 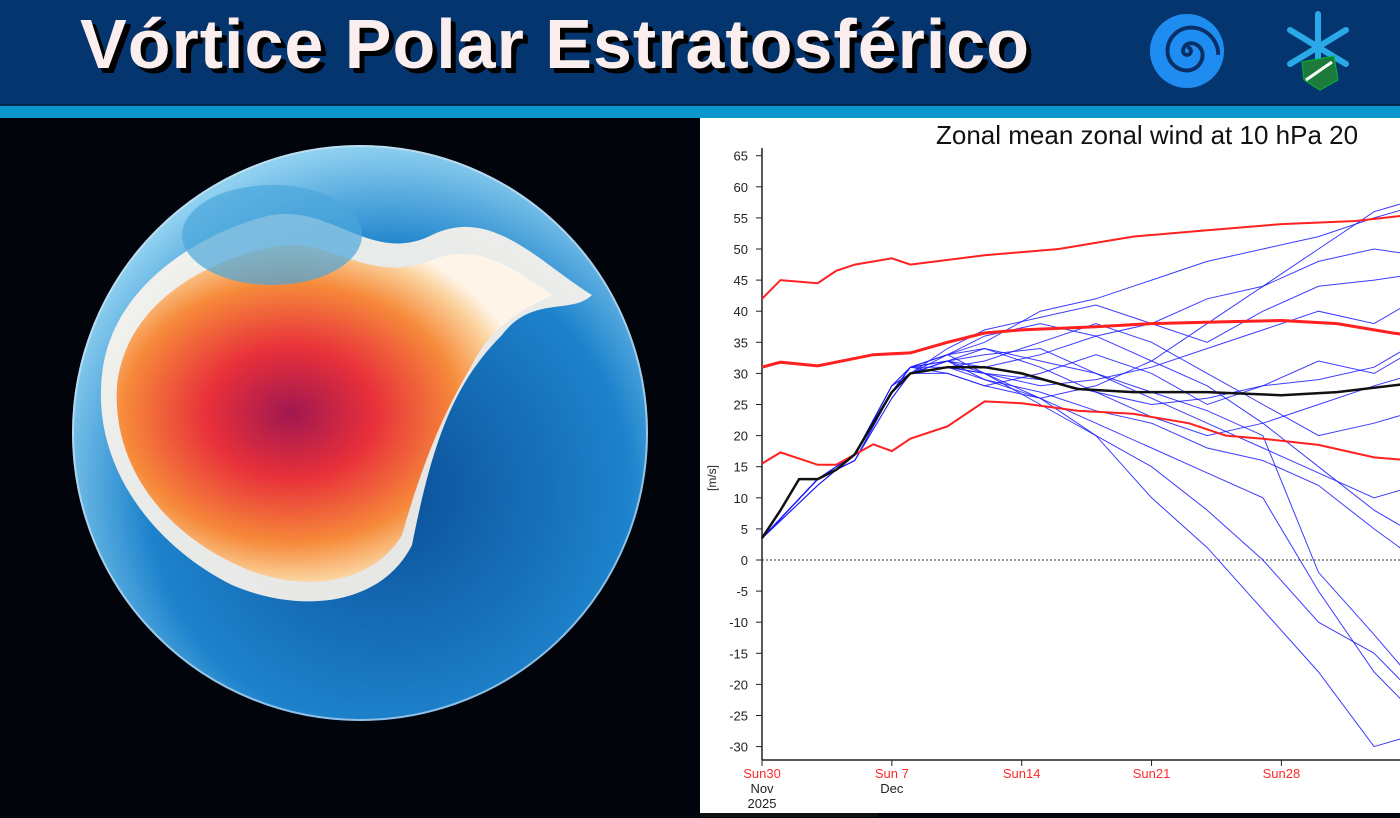 What do you see at coordinates (1152, 773) in the screenshot?
I see `x-tick-label: Sun21` at bounding box center [1152, 773].